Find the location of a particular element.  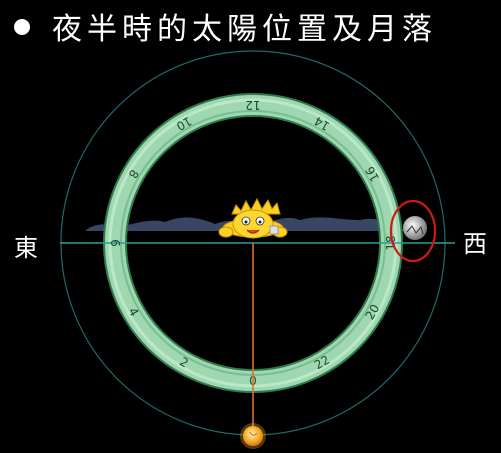

sun-icon is located at coordinates (253, 436).